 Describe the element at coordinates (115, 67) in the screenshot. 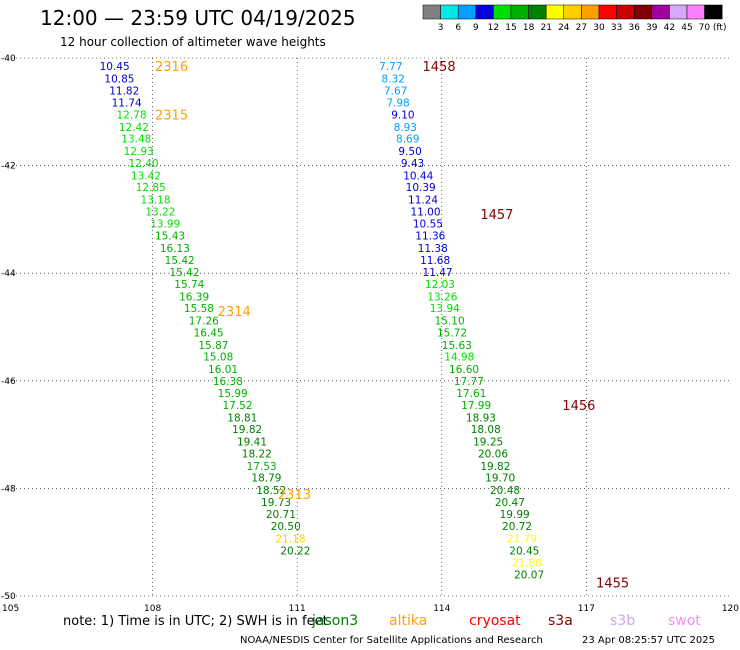

I see `data-point-label: 10.45` at that location.